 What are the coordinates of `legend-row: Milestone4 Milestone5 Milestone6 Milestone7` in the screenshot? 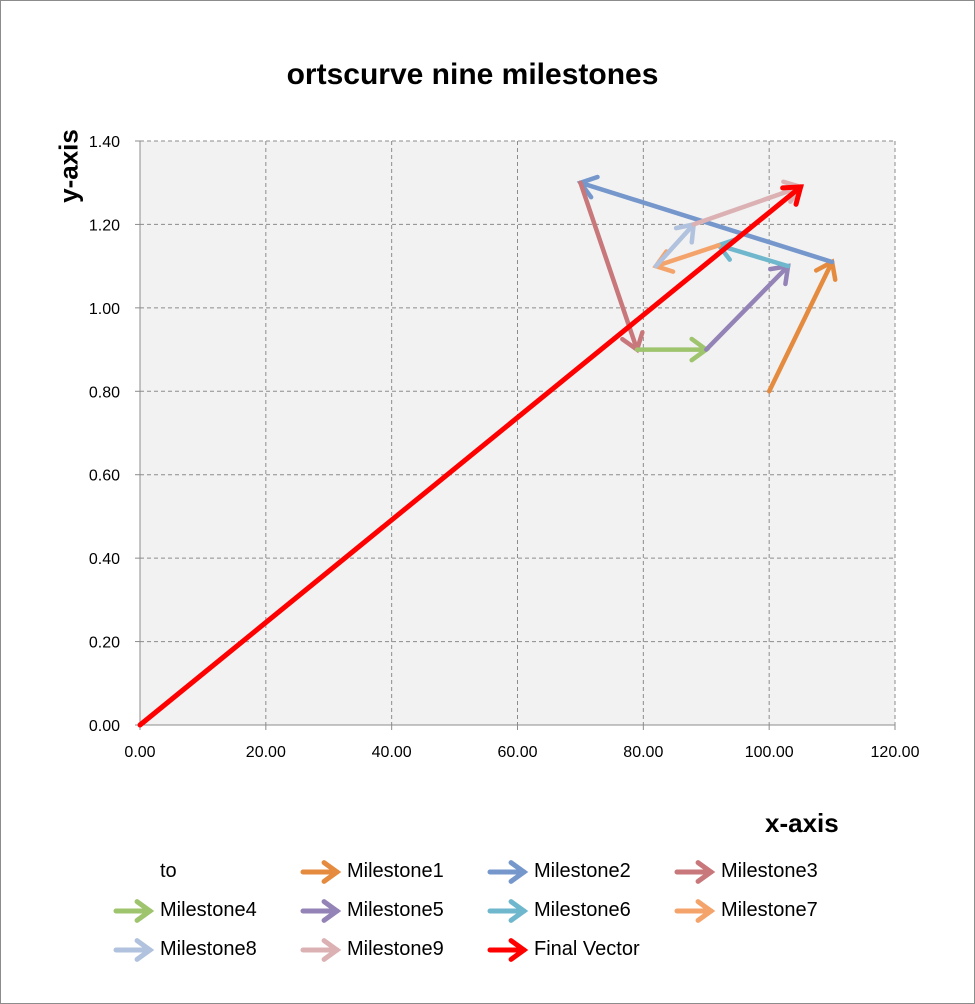 It's located at (490, 910).